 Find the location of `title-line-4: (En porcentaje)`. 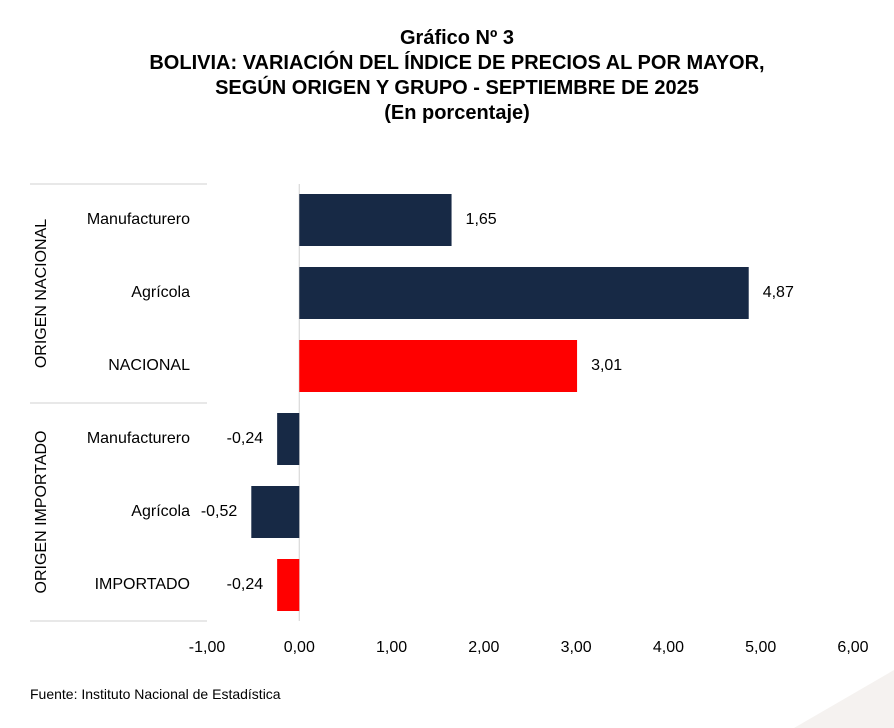

title-line-4: (En porcentaje) is located at coordinates (457, 113).